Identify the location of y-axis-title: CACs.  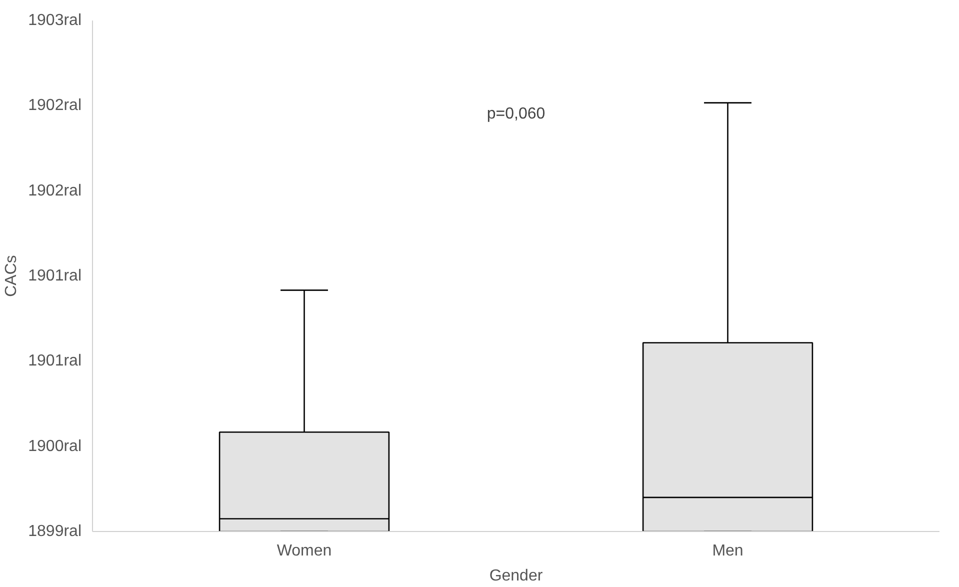
(11, 276).